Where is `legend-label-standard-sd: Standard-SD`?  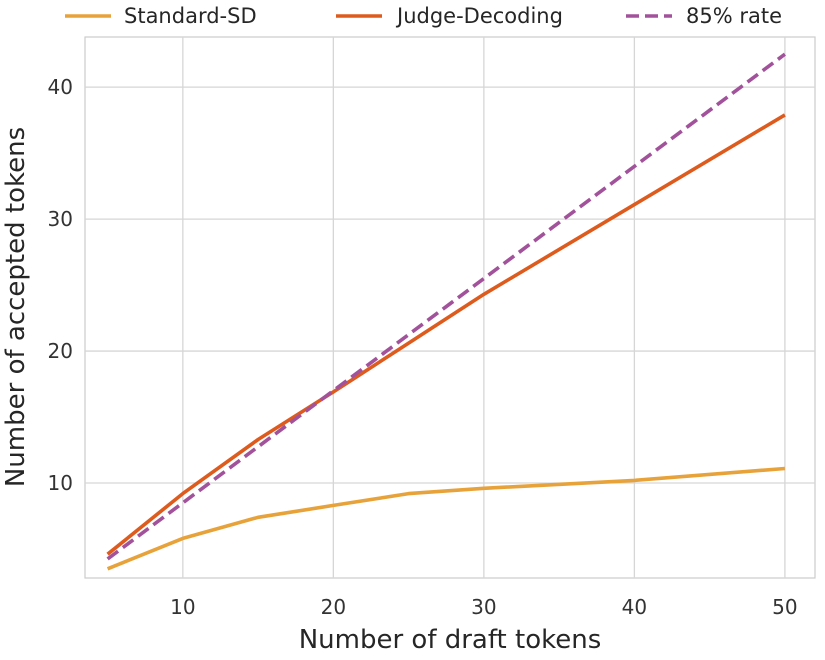
legend-label-standard-sd: Standard-SD is located at coordinates (190, 16).